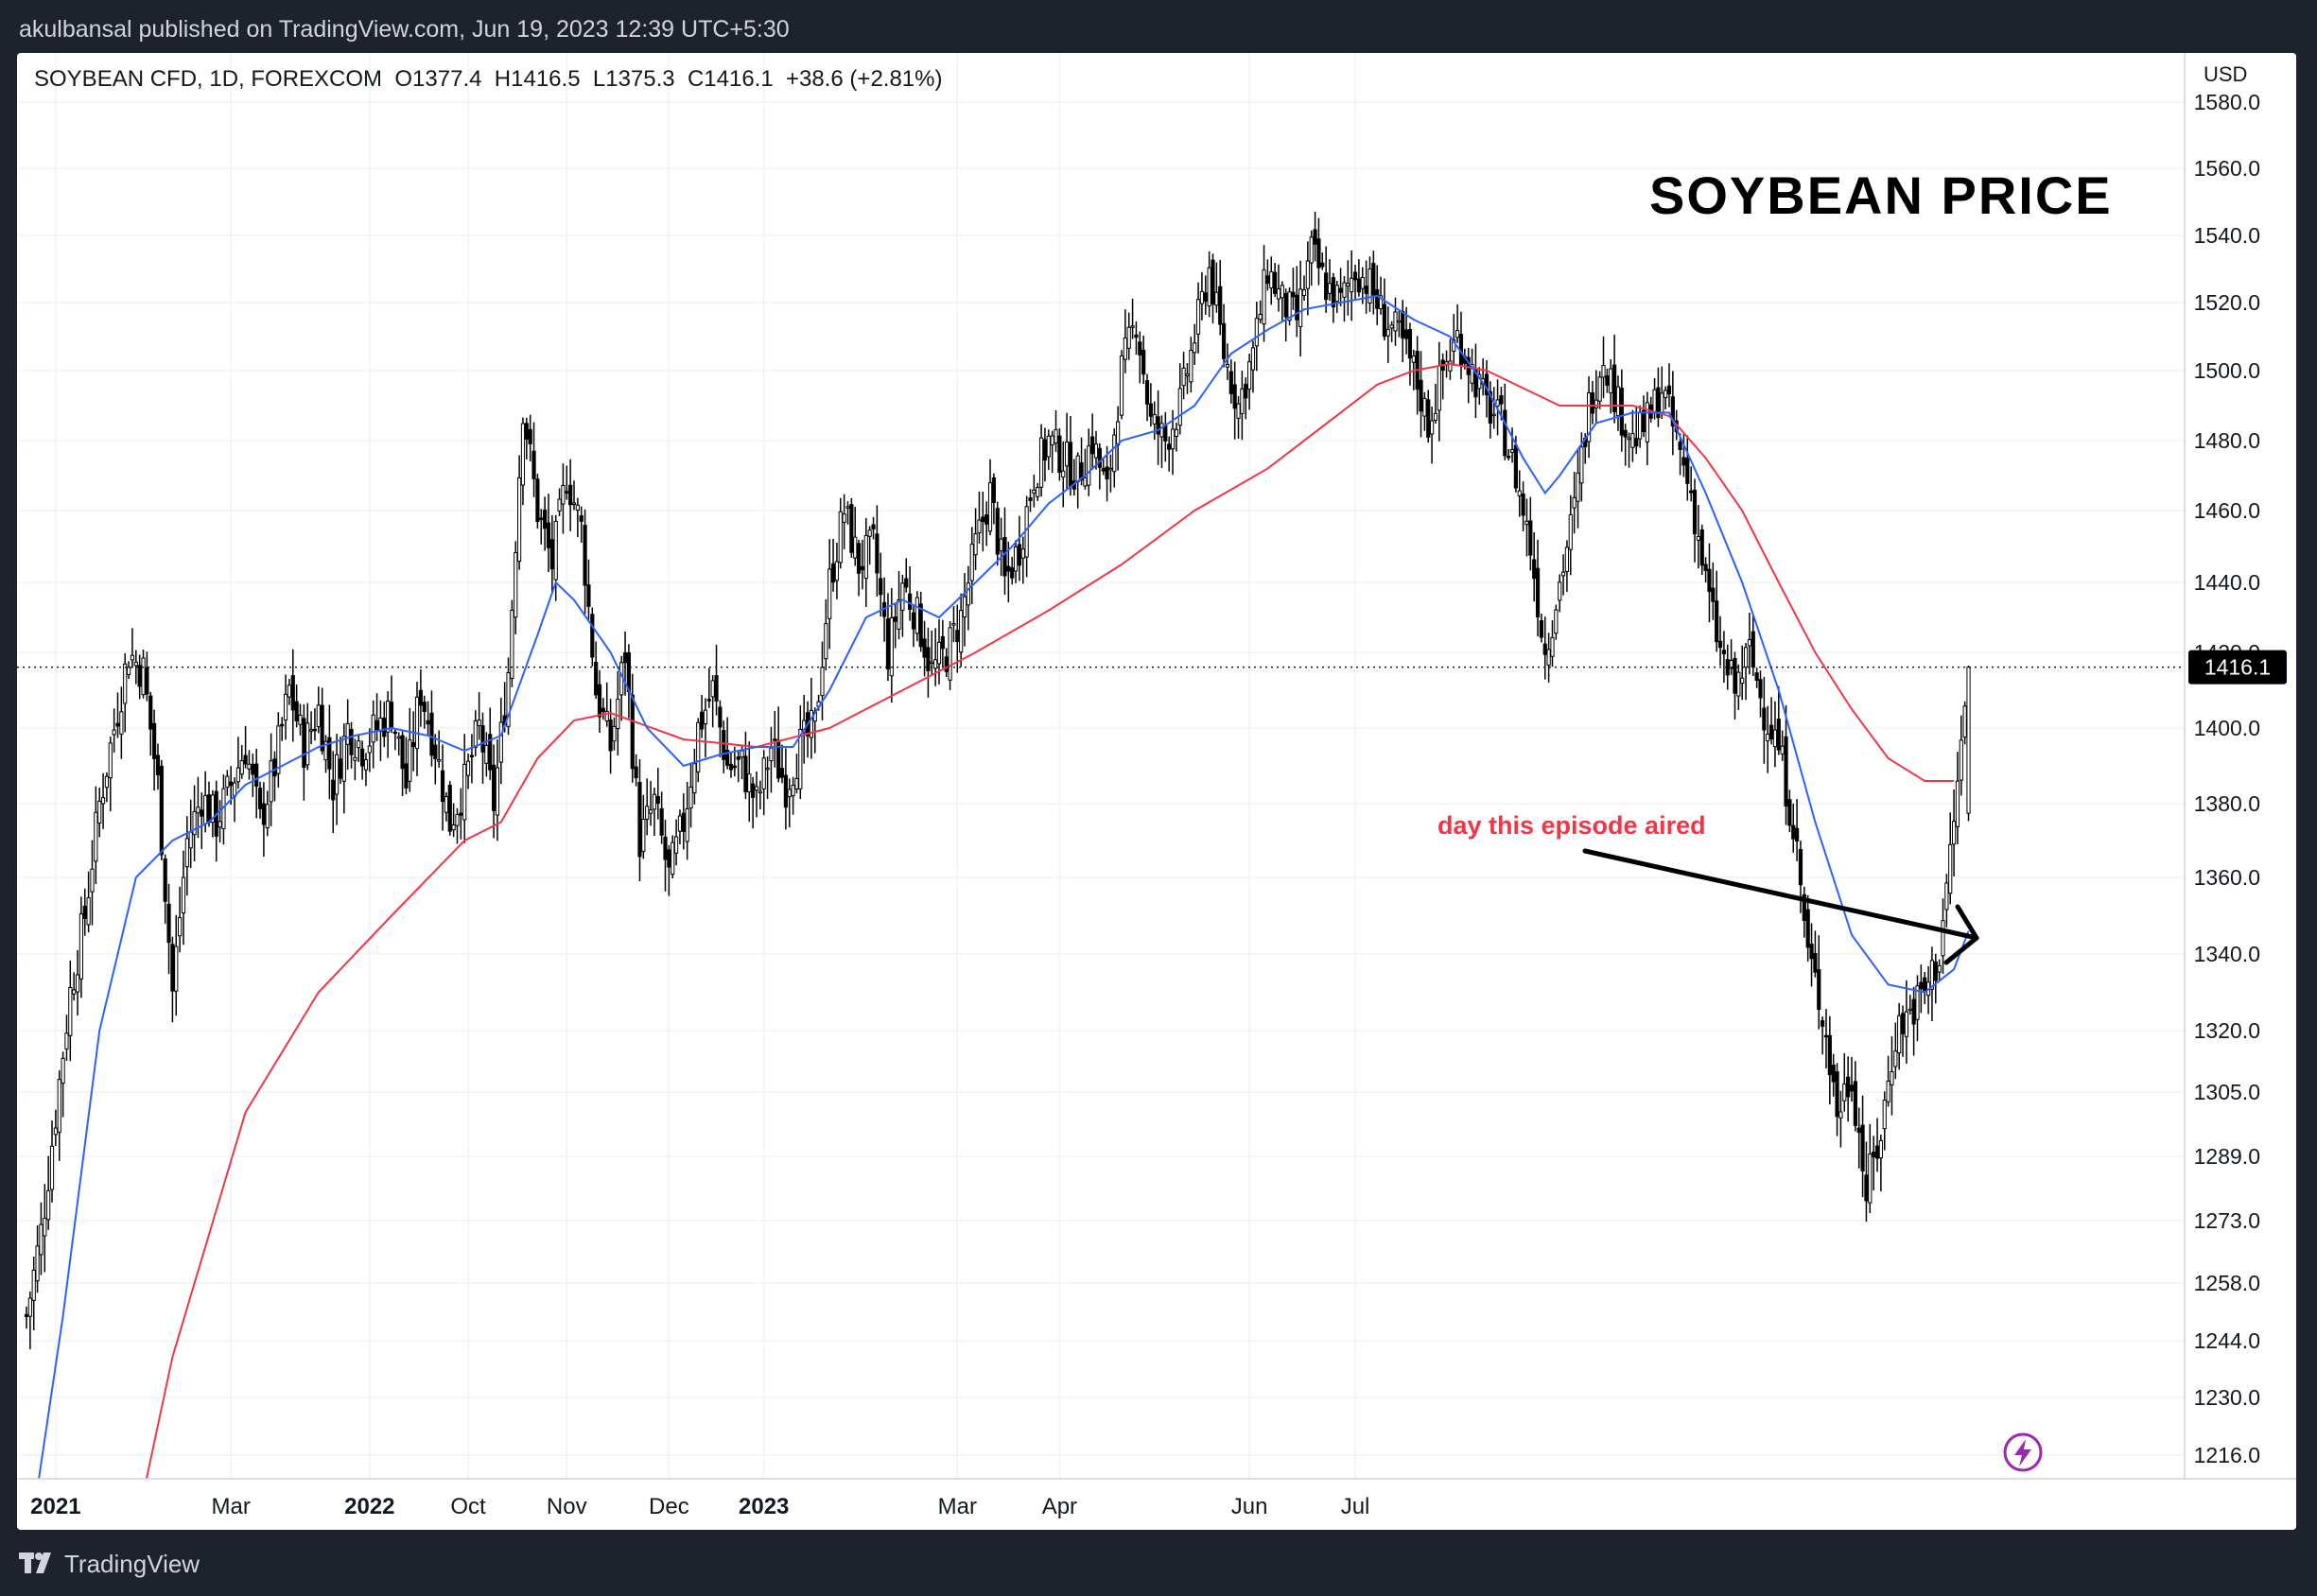  I want to click on currency-label: USD, so click(2226, 74).